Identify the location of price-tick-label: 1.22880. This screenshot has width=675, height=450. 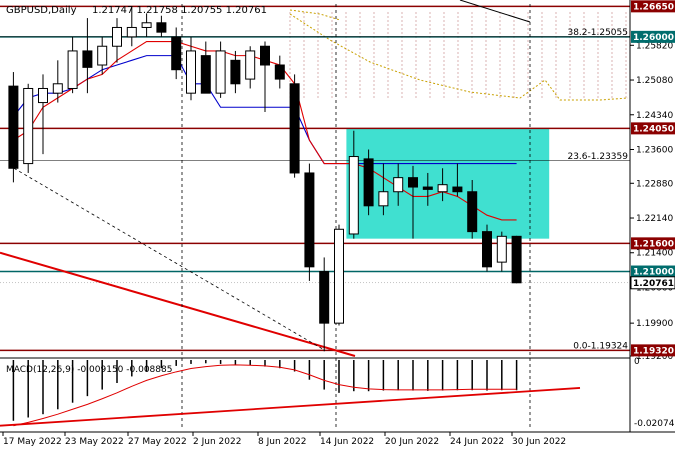
(654, 184).